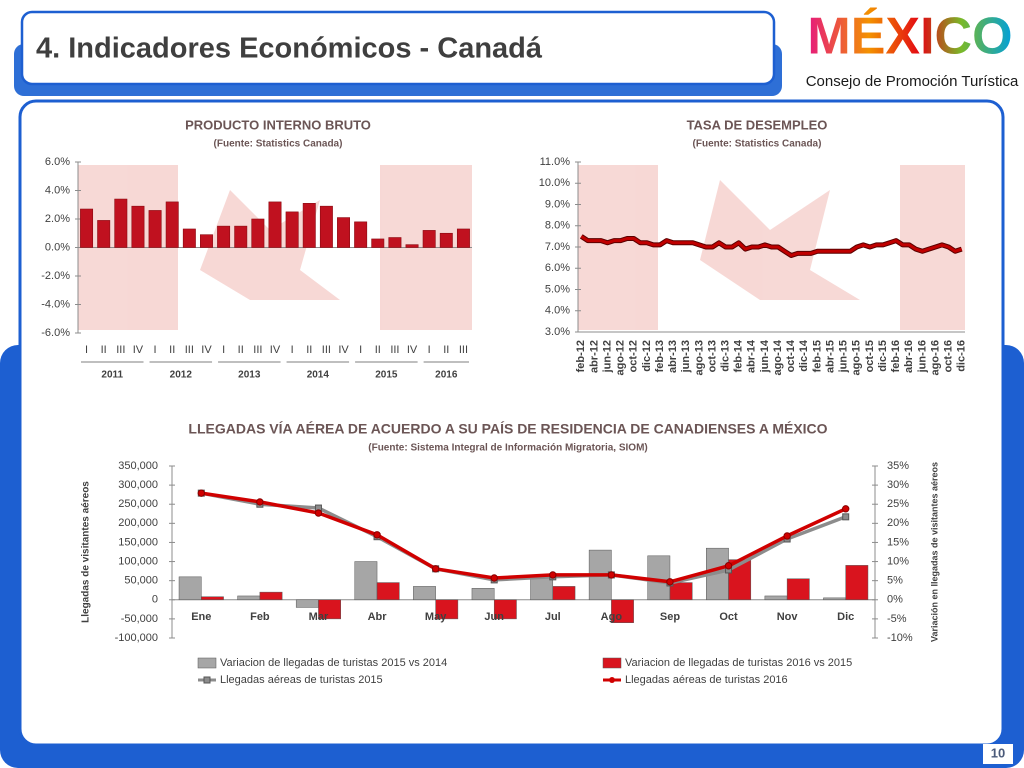  I want to click on x-tick-label: jun-14, so click(765, 356).